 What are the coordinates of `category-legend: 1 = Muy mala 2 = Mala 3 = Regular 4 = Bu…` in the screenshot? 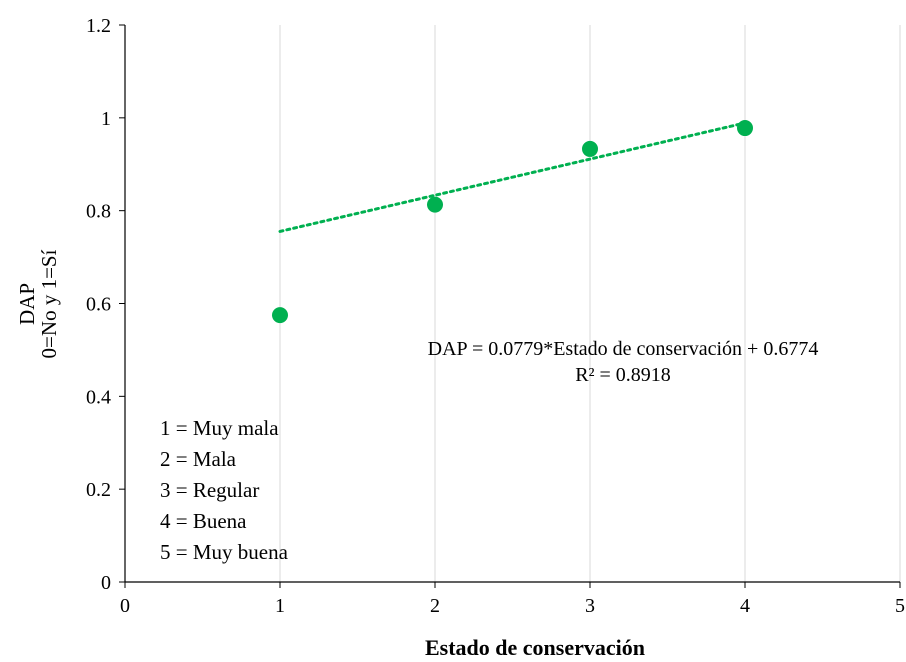 It's located at (224, 490).